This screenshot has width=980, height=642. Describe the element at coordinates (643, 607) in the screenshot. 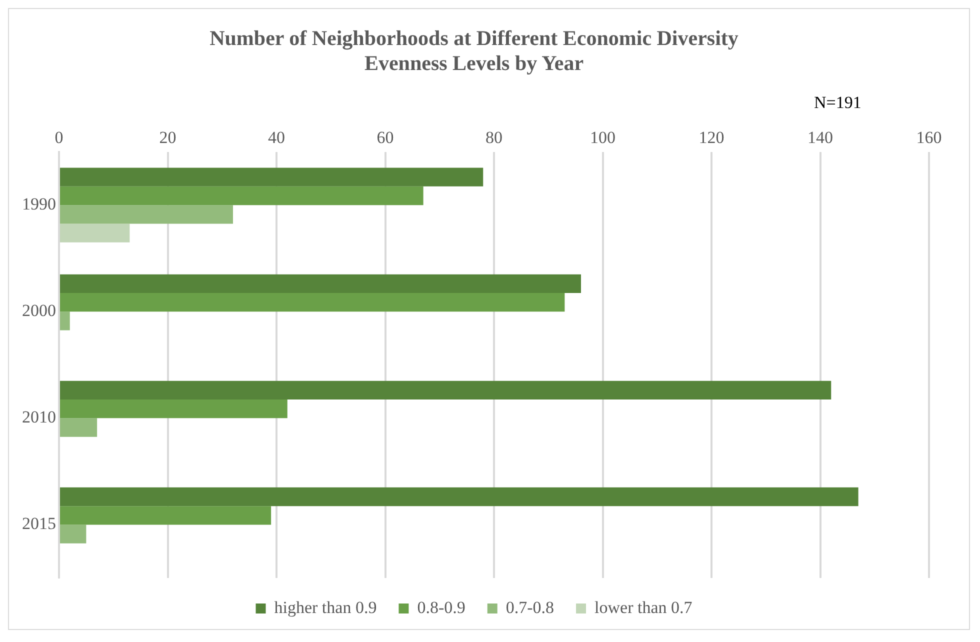

I see `legend-label: lower than 0.7` at that location.